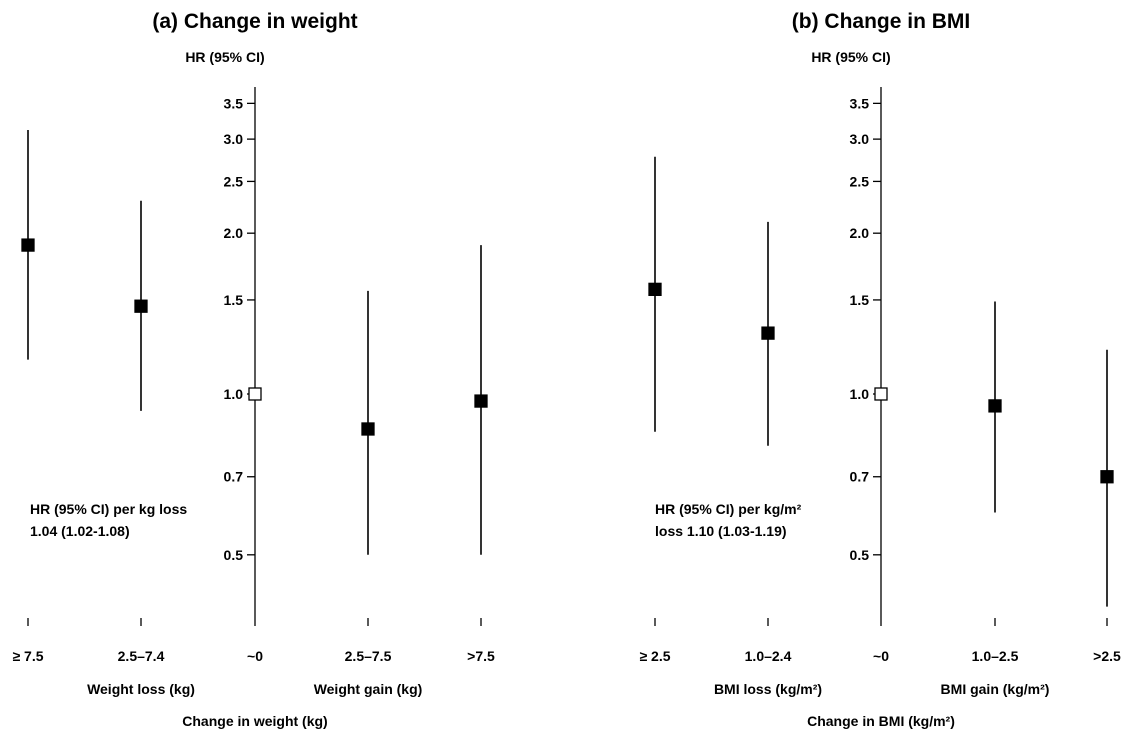 This screenshot has height=736, width=1136. I want to click on group-label-gain: Weight gain (kg), so click(368, 689).